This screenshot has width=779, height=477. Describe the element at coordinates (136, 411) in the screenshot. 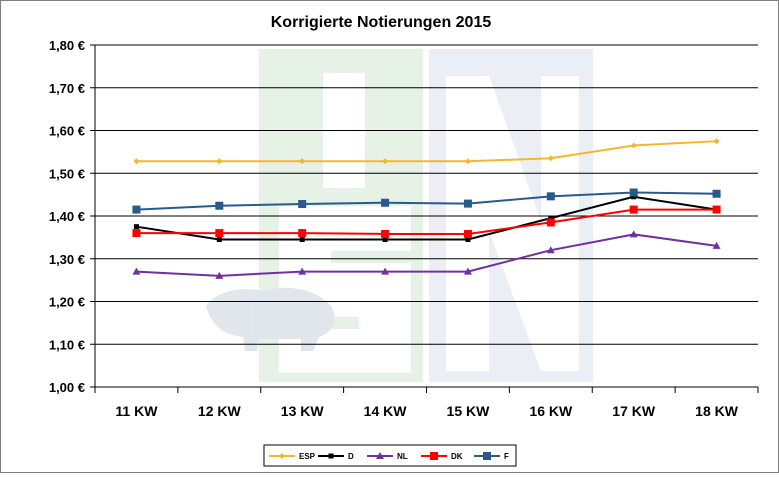

I see `x-tick-label: 11 KW` at that location.